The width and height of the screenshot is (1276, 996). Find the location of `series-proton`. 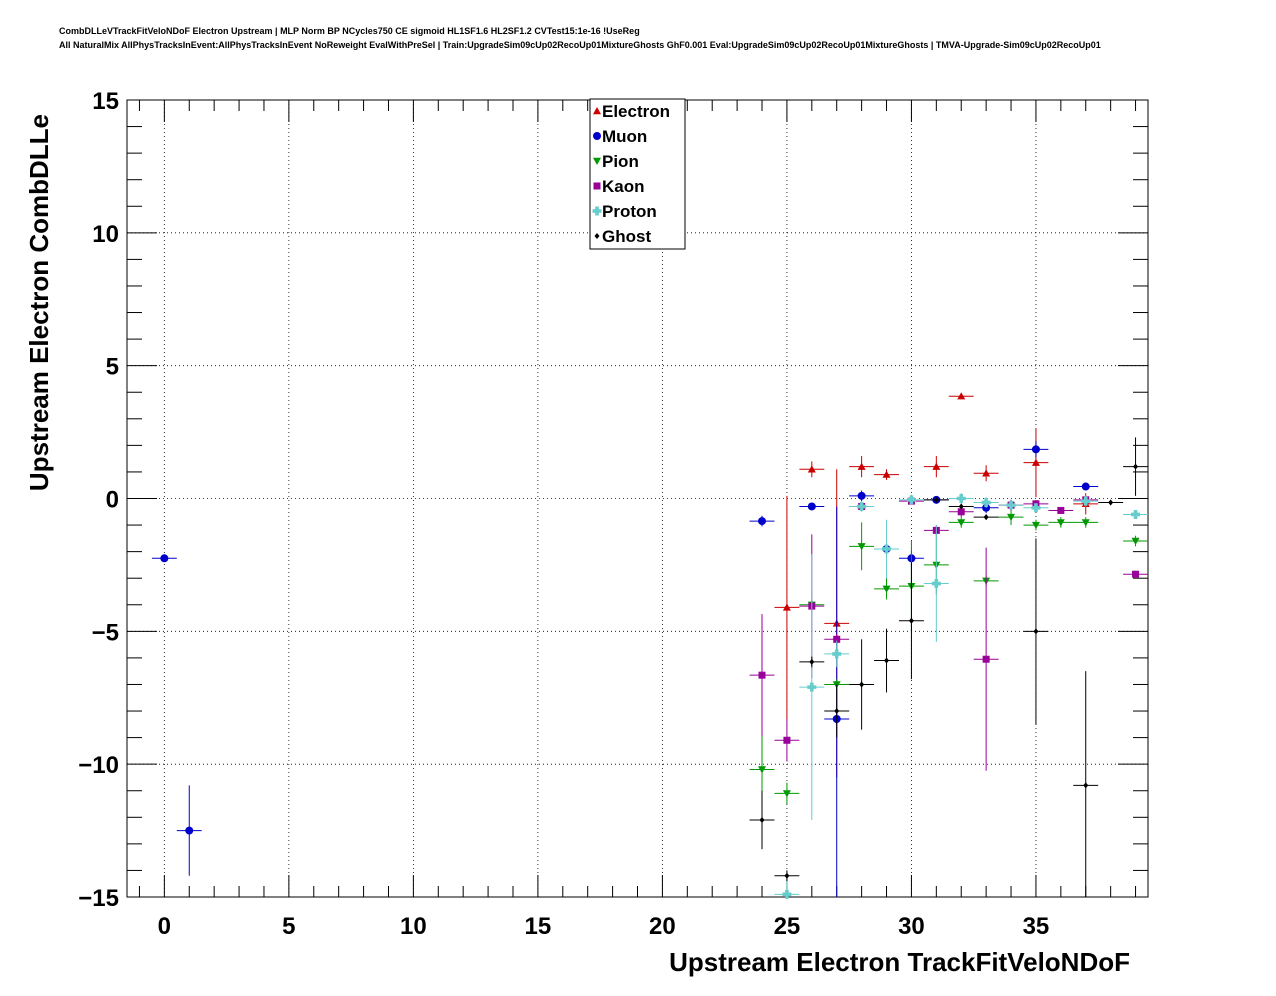

series-proton is located at coordinates (961, 696).